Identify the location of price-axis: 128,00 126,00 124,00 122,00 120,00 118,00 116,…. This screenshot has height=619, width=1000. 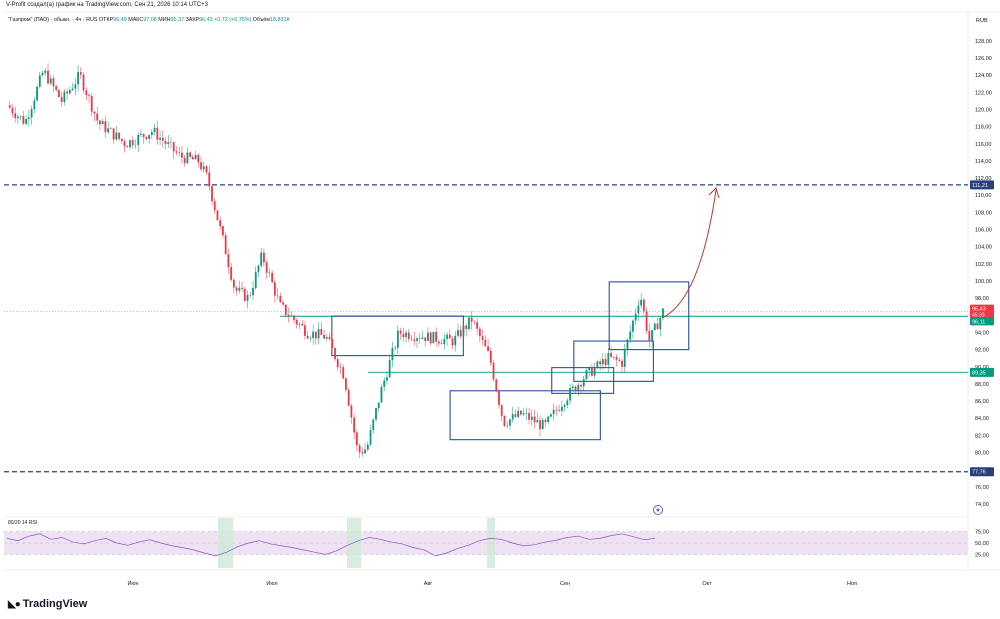
(983, 273).